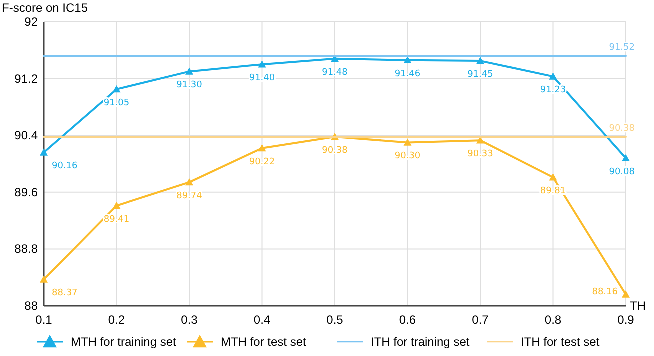 Image resolution: width=654 pixels, height=356 pixels. I want to click on data-label: 89.74, so click(189, 196).